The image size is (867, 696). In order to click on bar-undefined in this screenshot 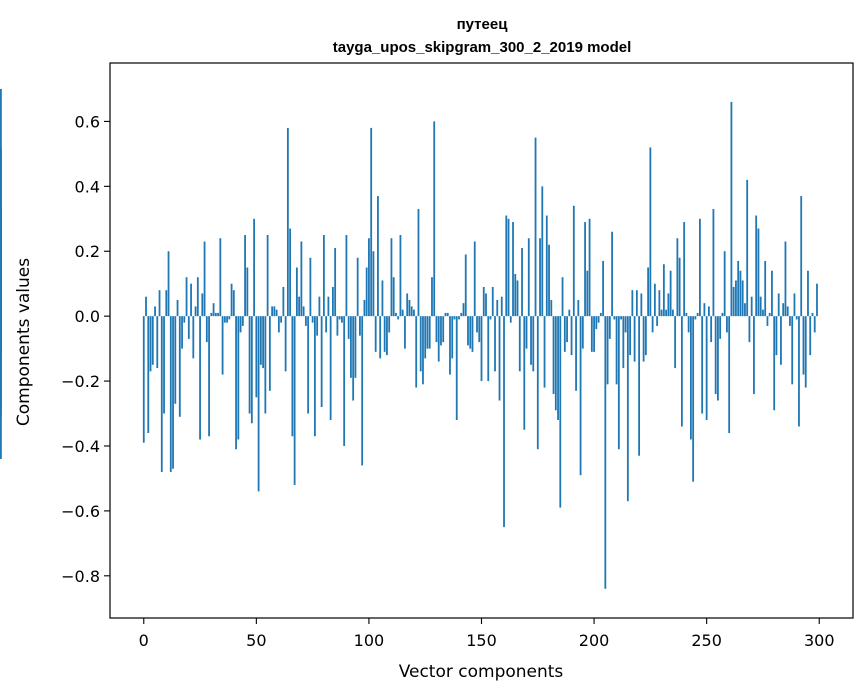, I will do `click(1, 261)`.